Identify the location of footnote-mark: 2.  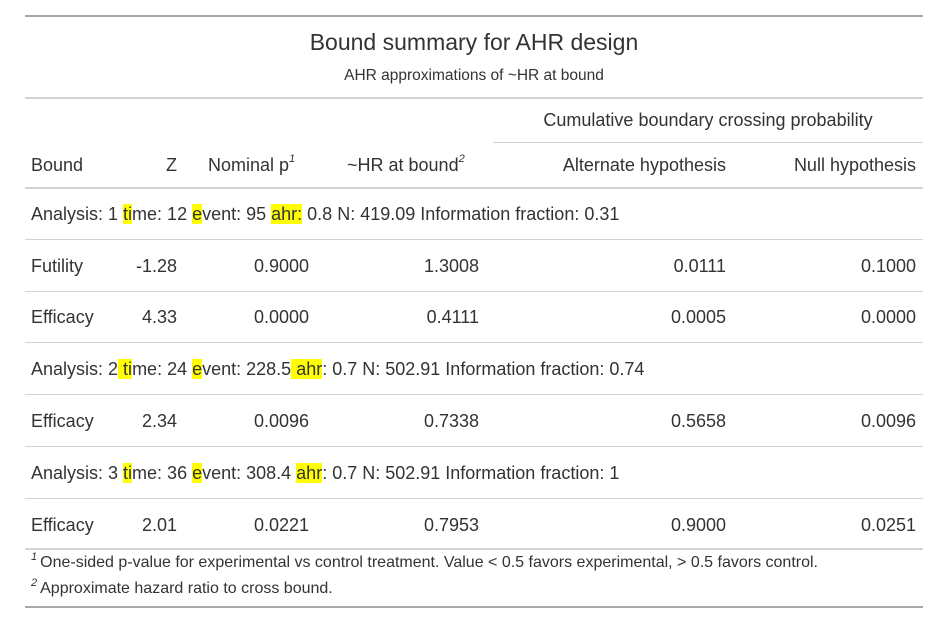
(34, 583).